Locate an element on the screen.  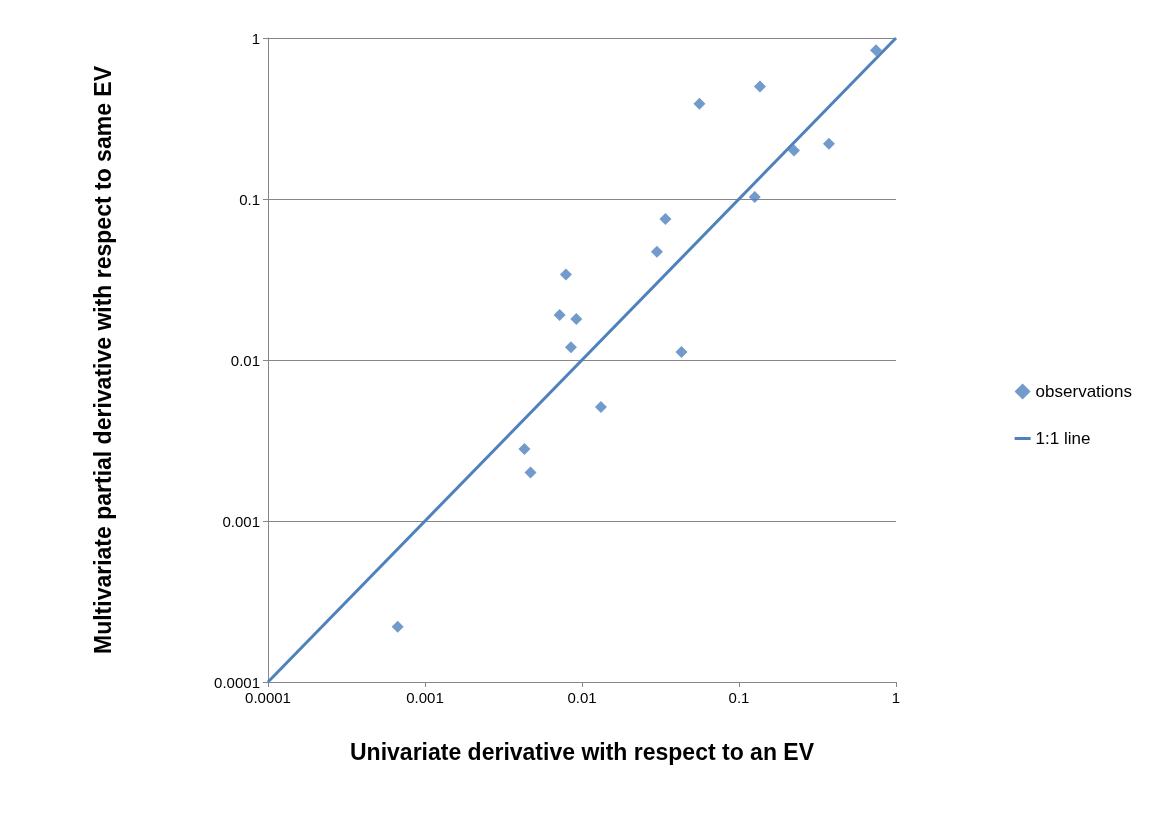
y-axis-title: Multivariate partial derivative with respect to same EV is located at coordinates (103, 359).